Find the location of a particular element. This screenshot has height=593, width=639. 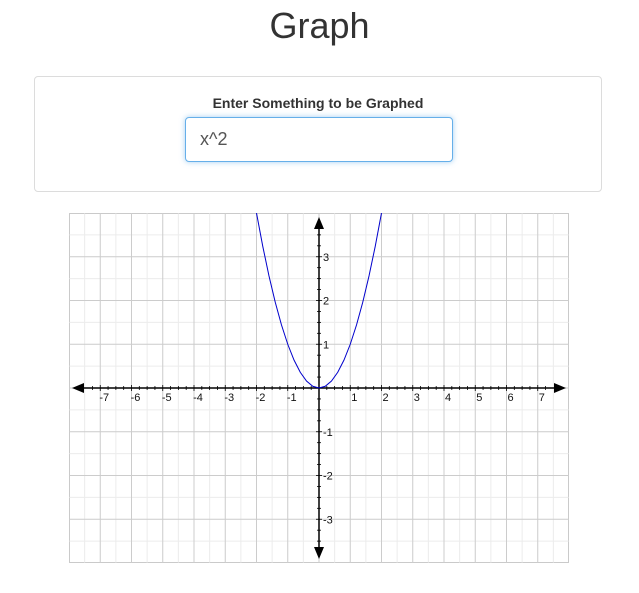

x-tick-label: 6 is located at coordinates (510, 398).